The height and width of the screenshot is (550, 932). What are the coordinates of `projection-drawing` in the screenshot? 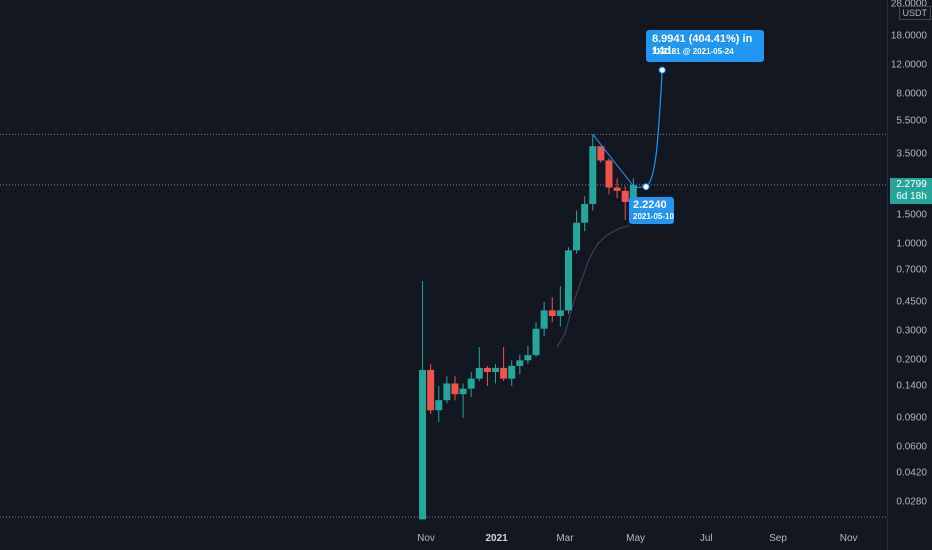 It's located at (629, 128).